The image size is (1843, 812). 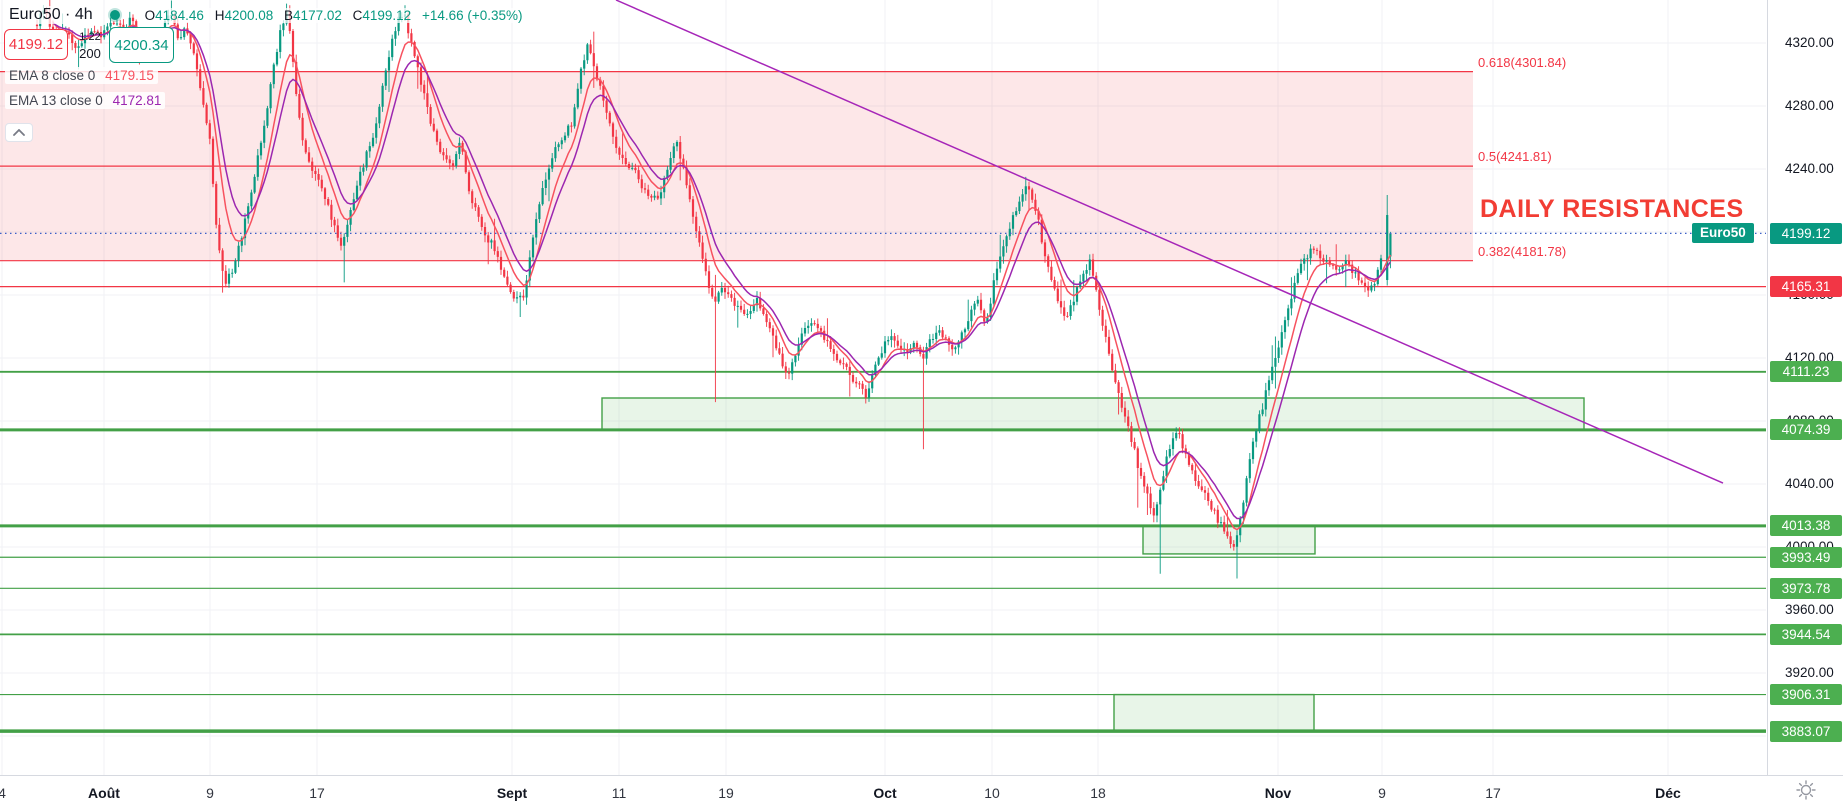 What do you see at coordinates (1806, 526) in the screenshot?
I see `support-price-badge: 4013.38` at bounding box center [1806, 526].